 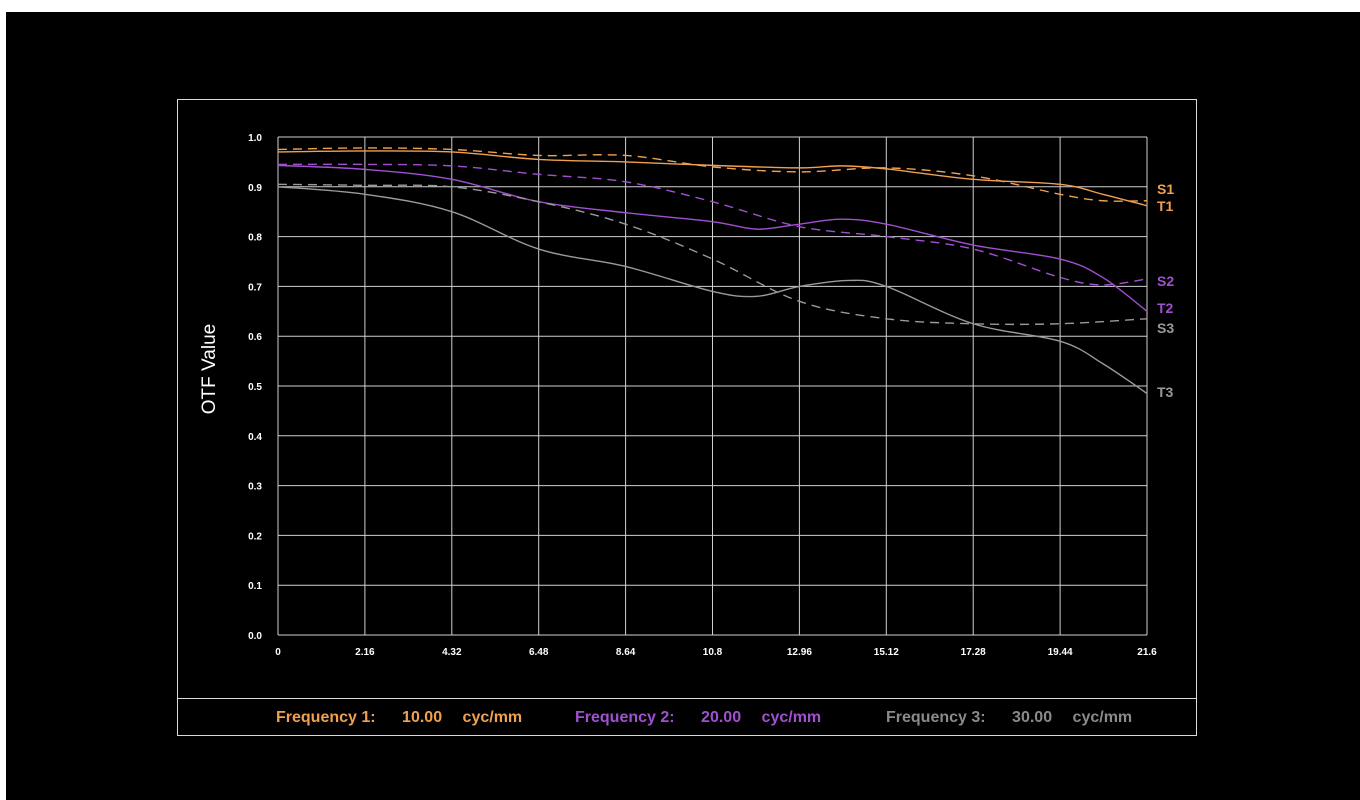 What do you see at coordinates (255, 188) in the screenshot?
I see `y-tick-label: 0.9` at bounding box center [255, 188].